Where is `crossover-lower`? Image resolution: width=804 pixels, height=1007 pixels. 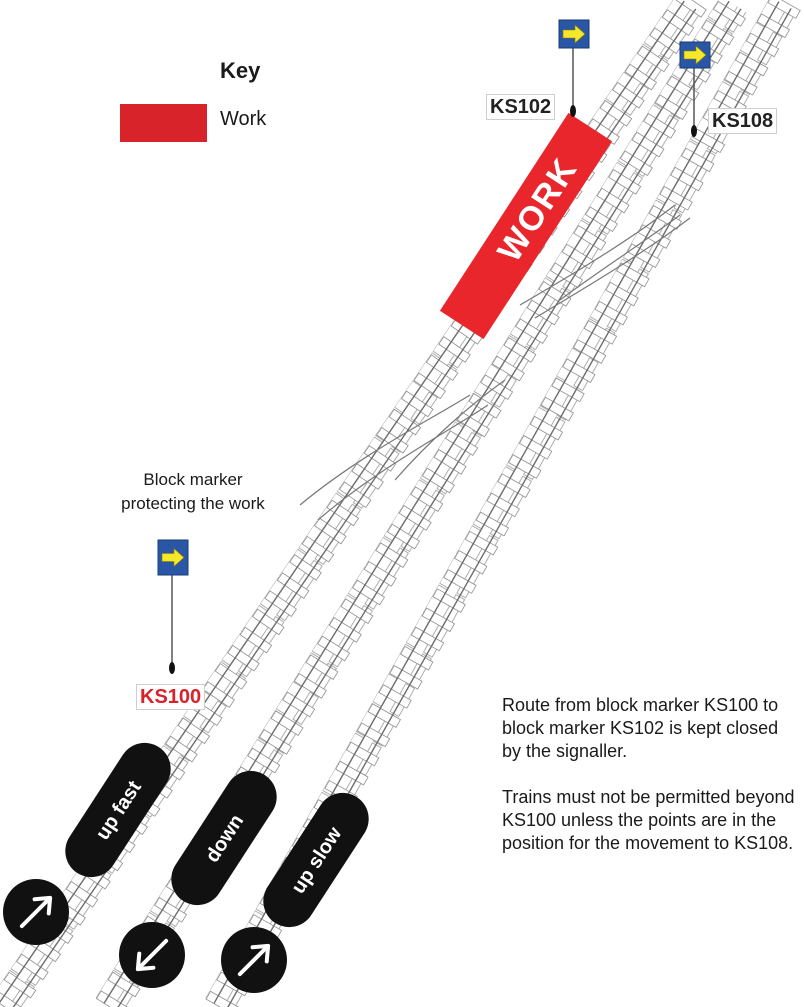 crossover-lower is located at coordinates (385, 450).